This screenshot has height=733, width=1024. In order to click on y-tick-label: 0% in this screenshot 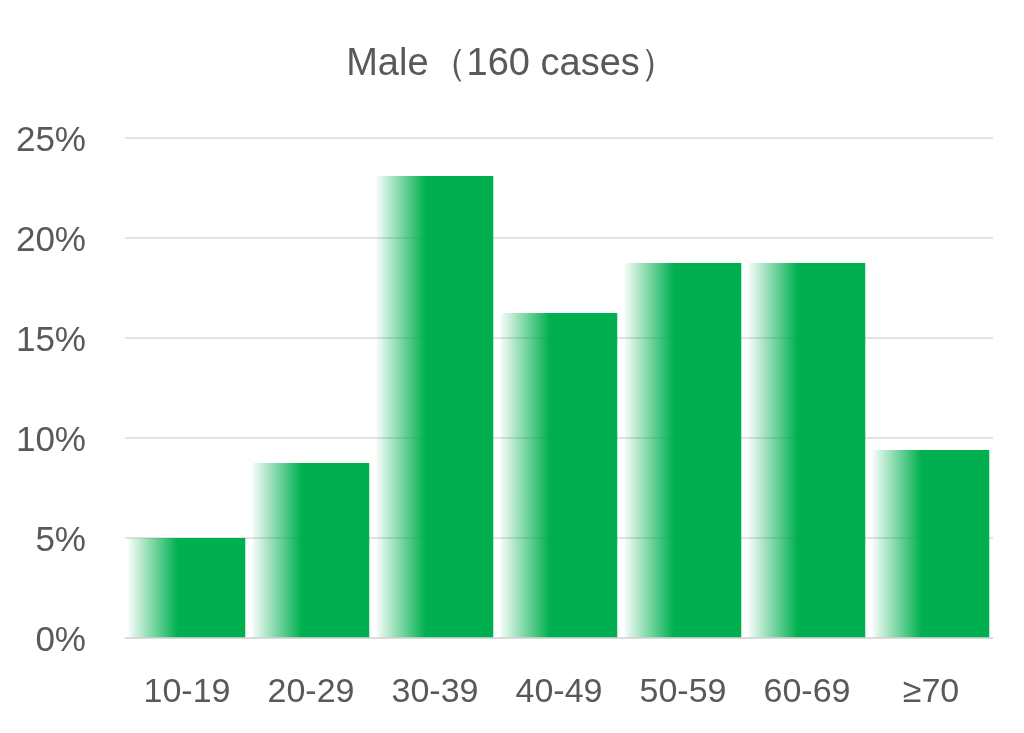, I will do `click(60, 638)`.